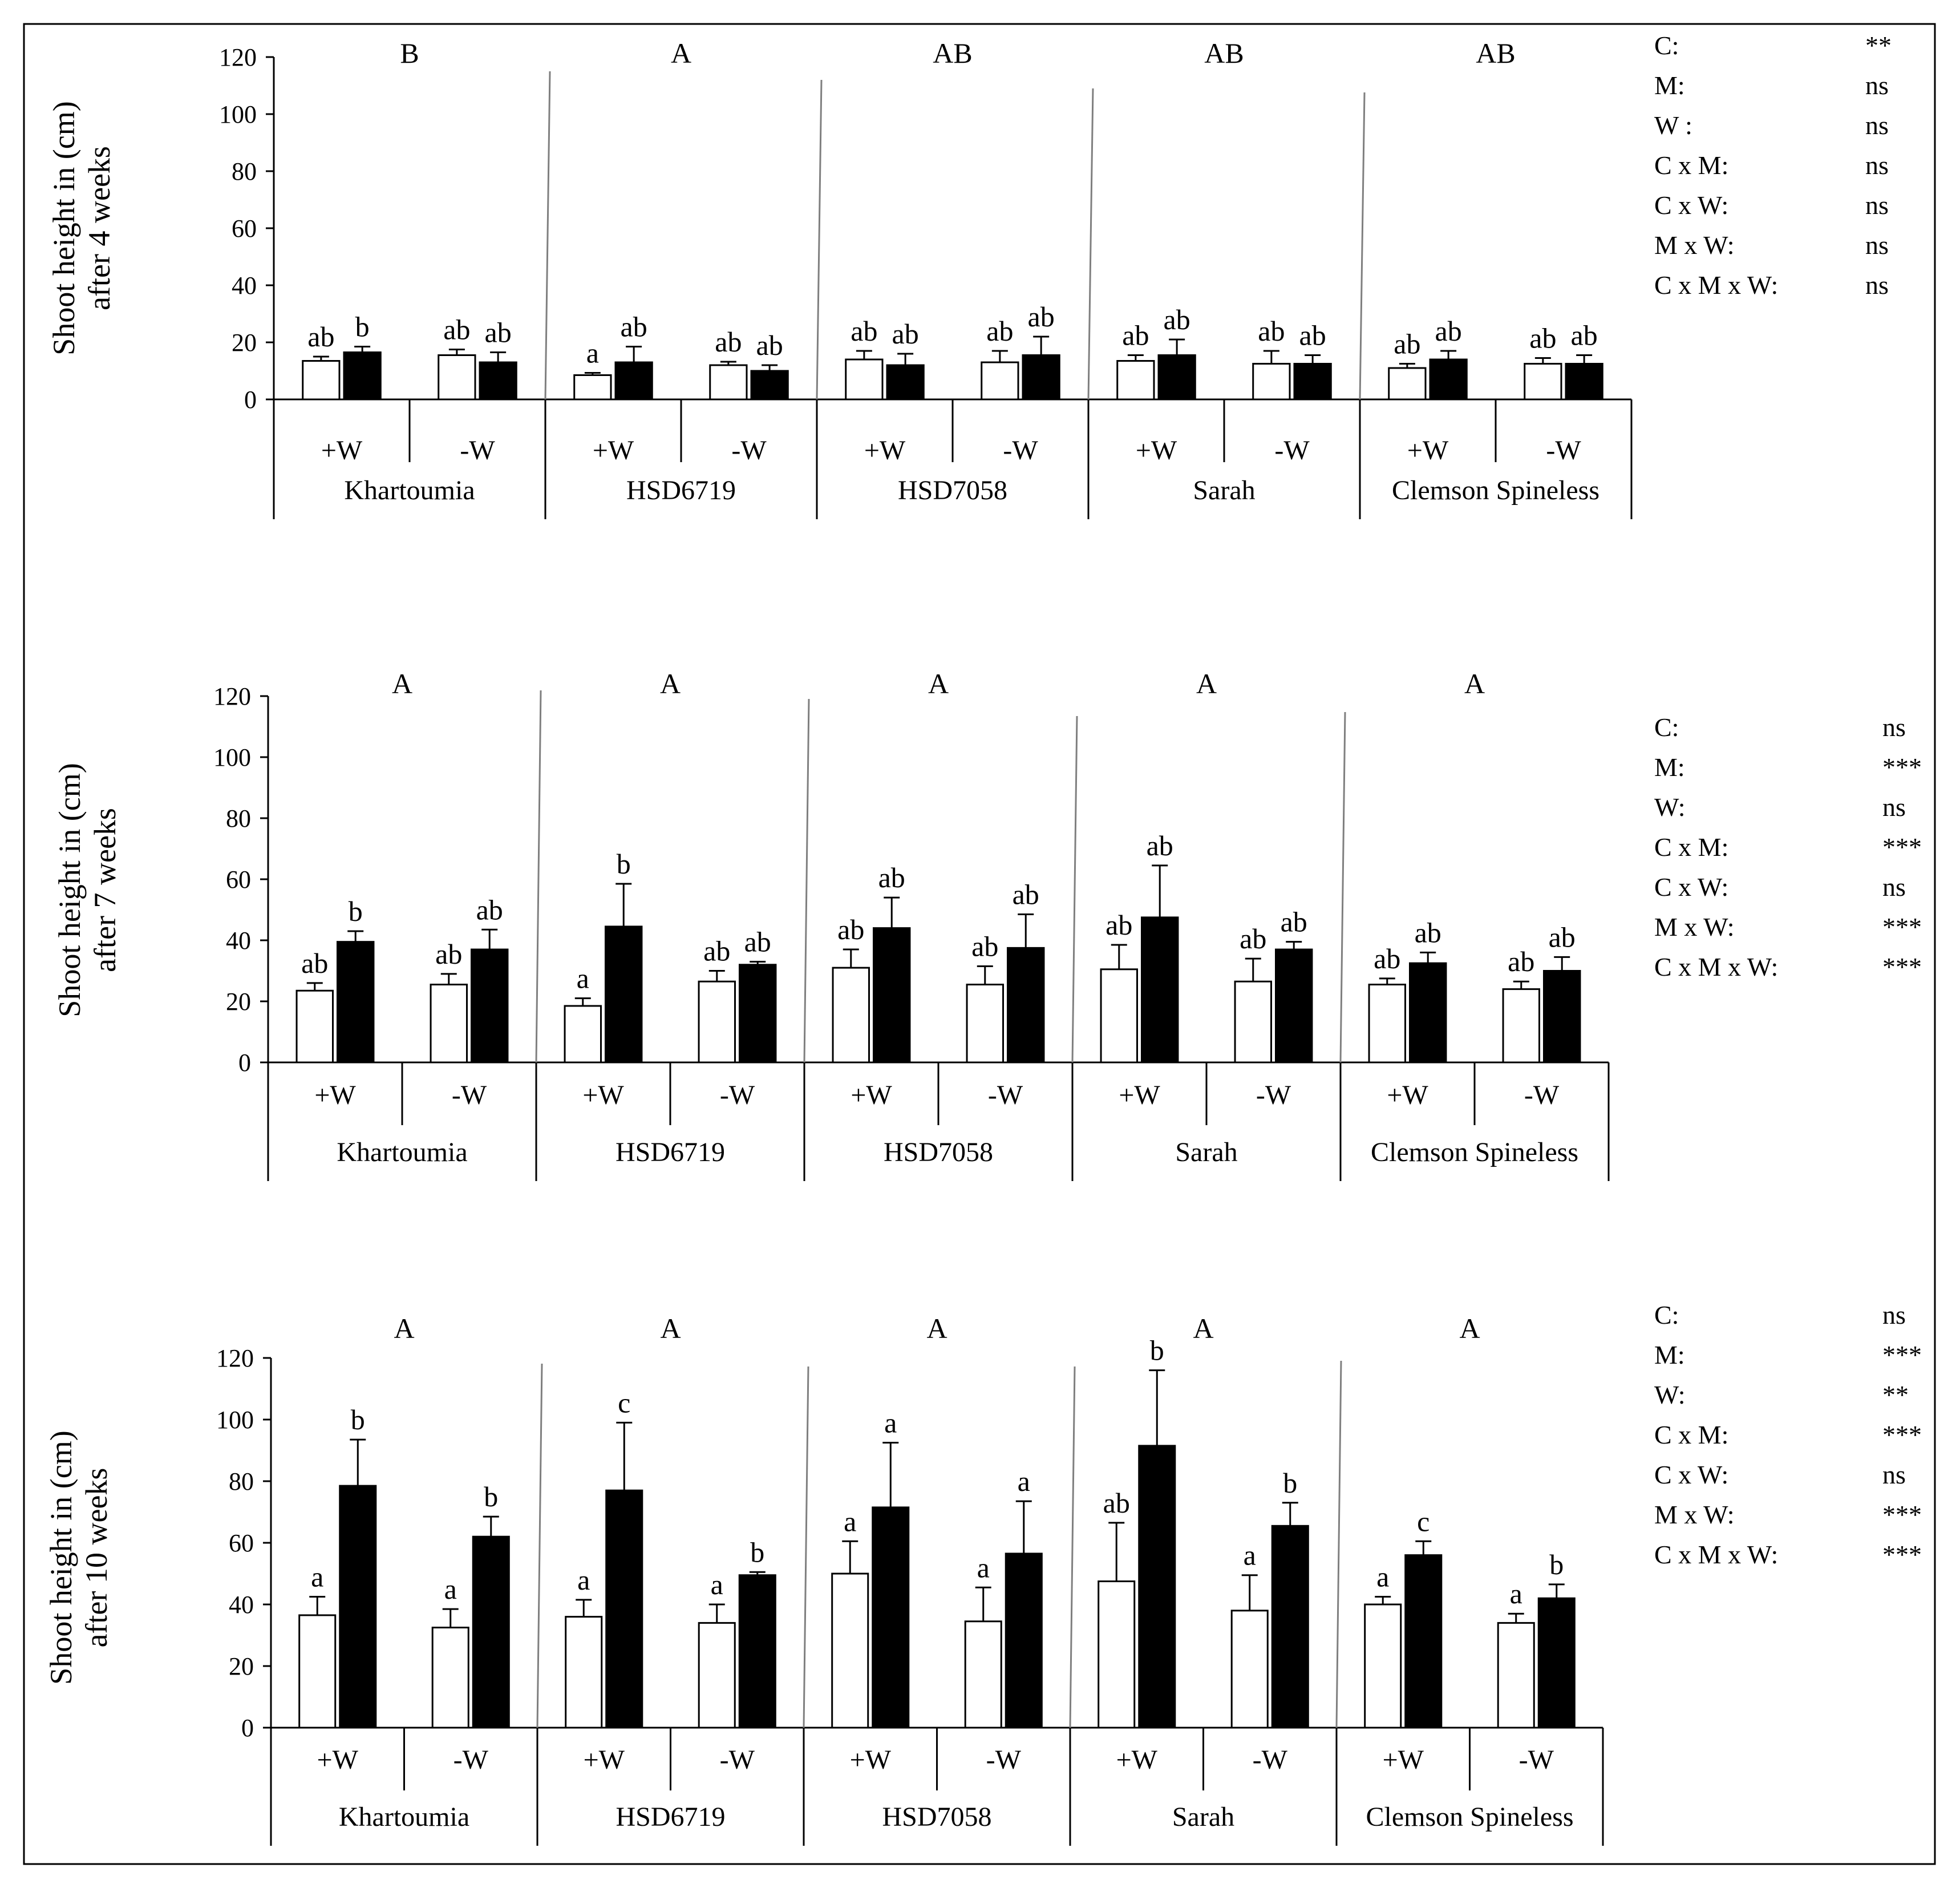 The width and height of the screenshot is (1960, 1888). Describe the element at coordinates (241, 1543) in the screenshot. I see `y-tick-label: 60` at that location.